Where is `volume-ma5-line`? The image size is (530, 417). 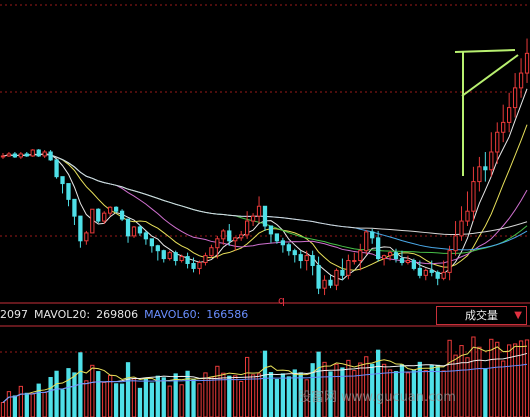
volume-ma5-line is located at coordinates (265, 374).